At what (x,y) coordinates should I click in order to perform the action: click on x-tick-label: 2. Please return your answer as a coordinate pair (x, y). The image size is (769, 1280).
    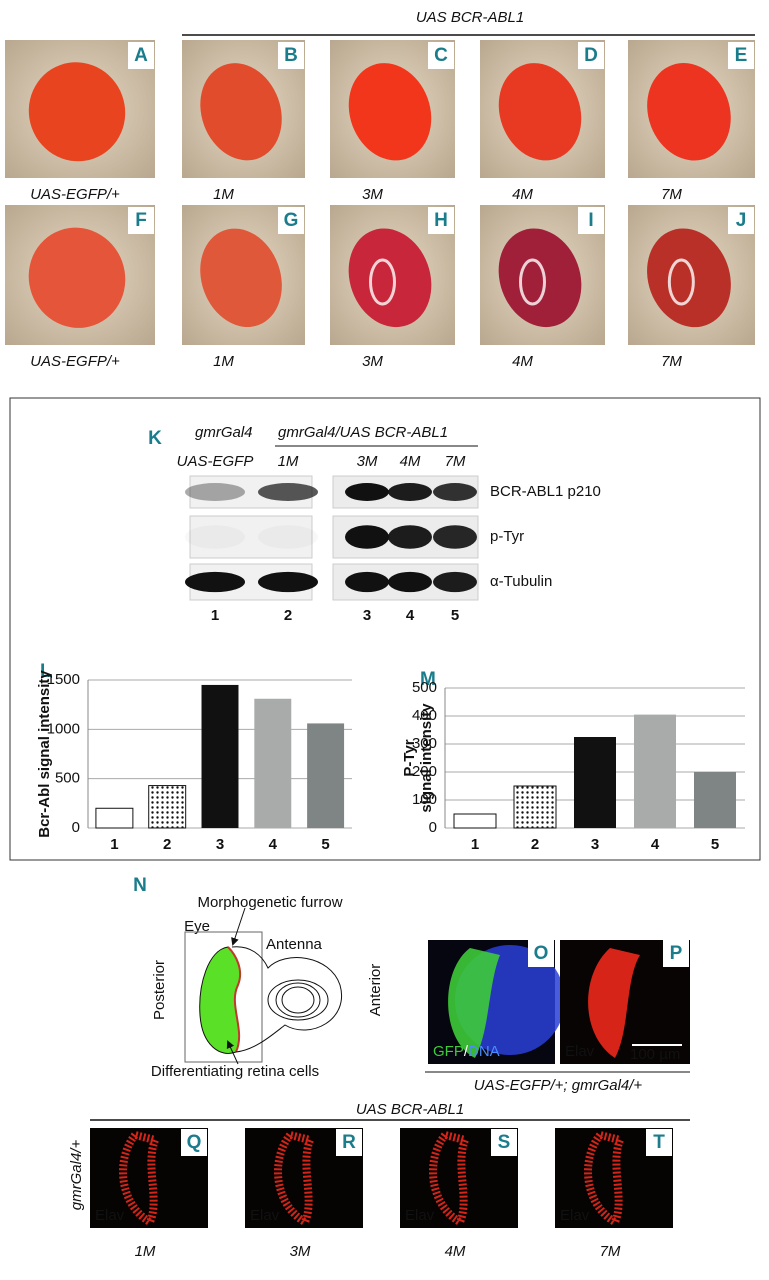
    Looking at the image, I should click on (167, 844).